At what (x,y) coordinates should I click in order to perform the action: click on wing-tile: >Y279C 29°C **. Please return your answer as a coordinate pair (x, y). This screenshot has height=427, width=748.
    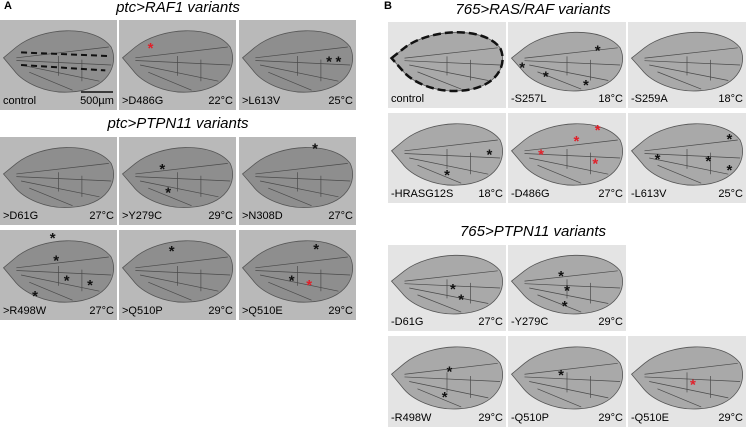
    Looking at the image, I should click on (177, 181).